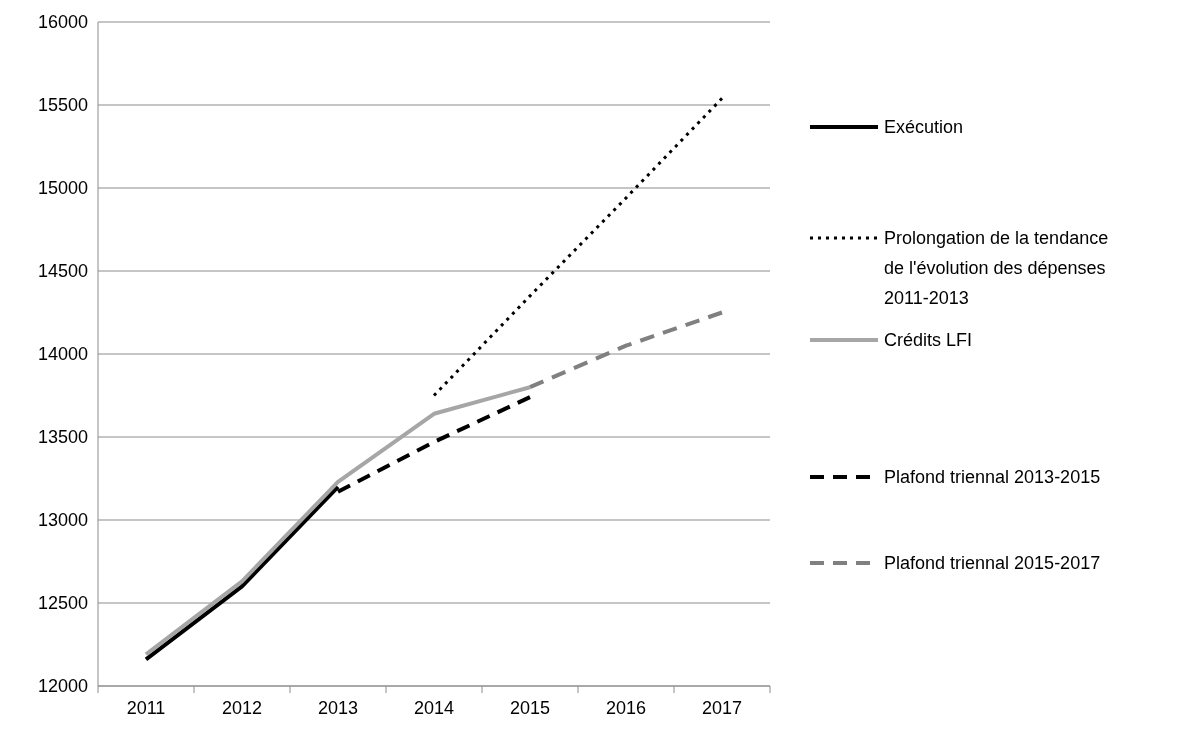 The width and height of the screenshot is (1179, 729). Describe the element at coordinates (338, 708) in the screenshot. I see `x-tick-label: 2013` at that location.